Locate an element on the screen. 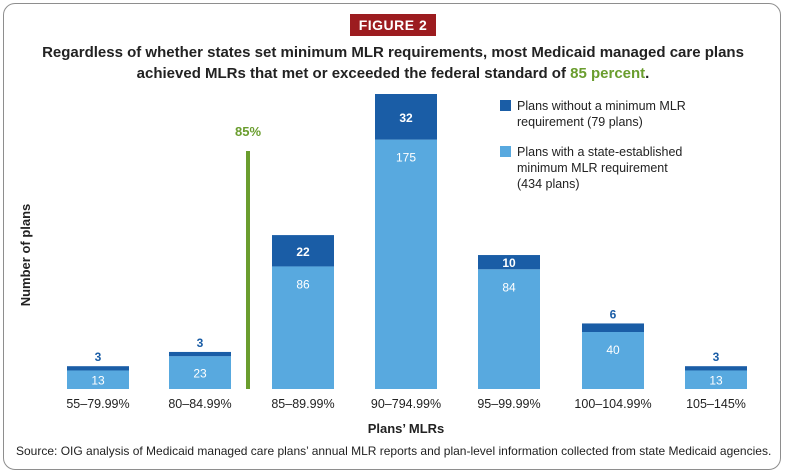 This screenshot has width=786, height=475. x-tick-label: 95–99.99% is located at coordinates (508, 404).